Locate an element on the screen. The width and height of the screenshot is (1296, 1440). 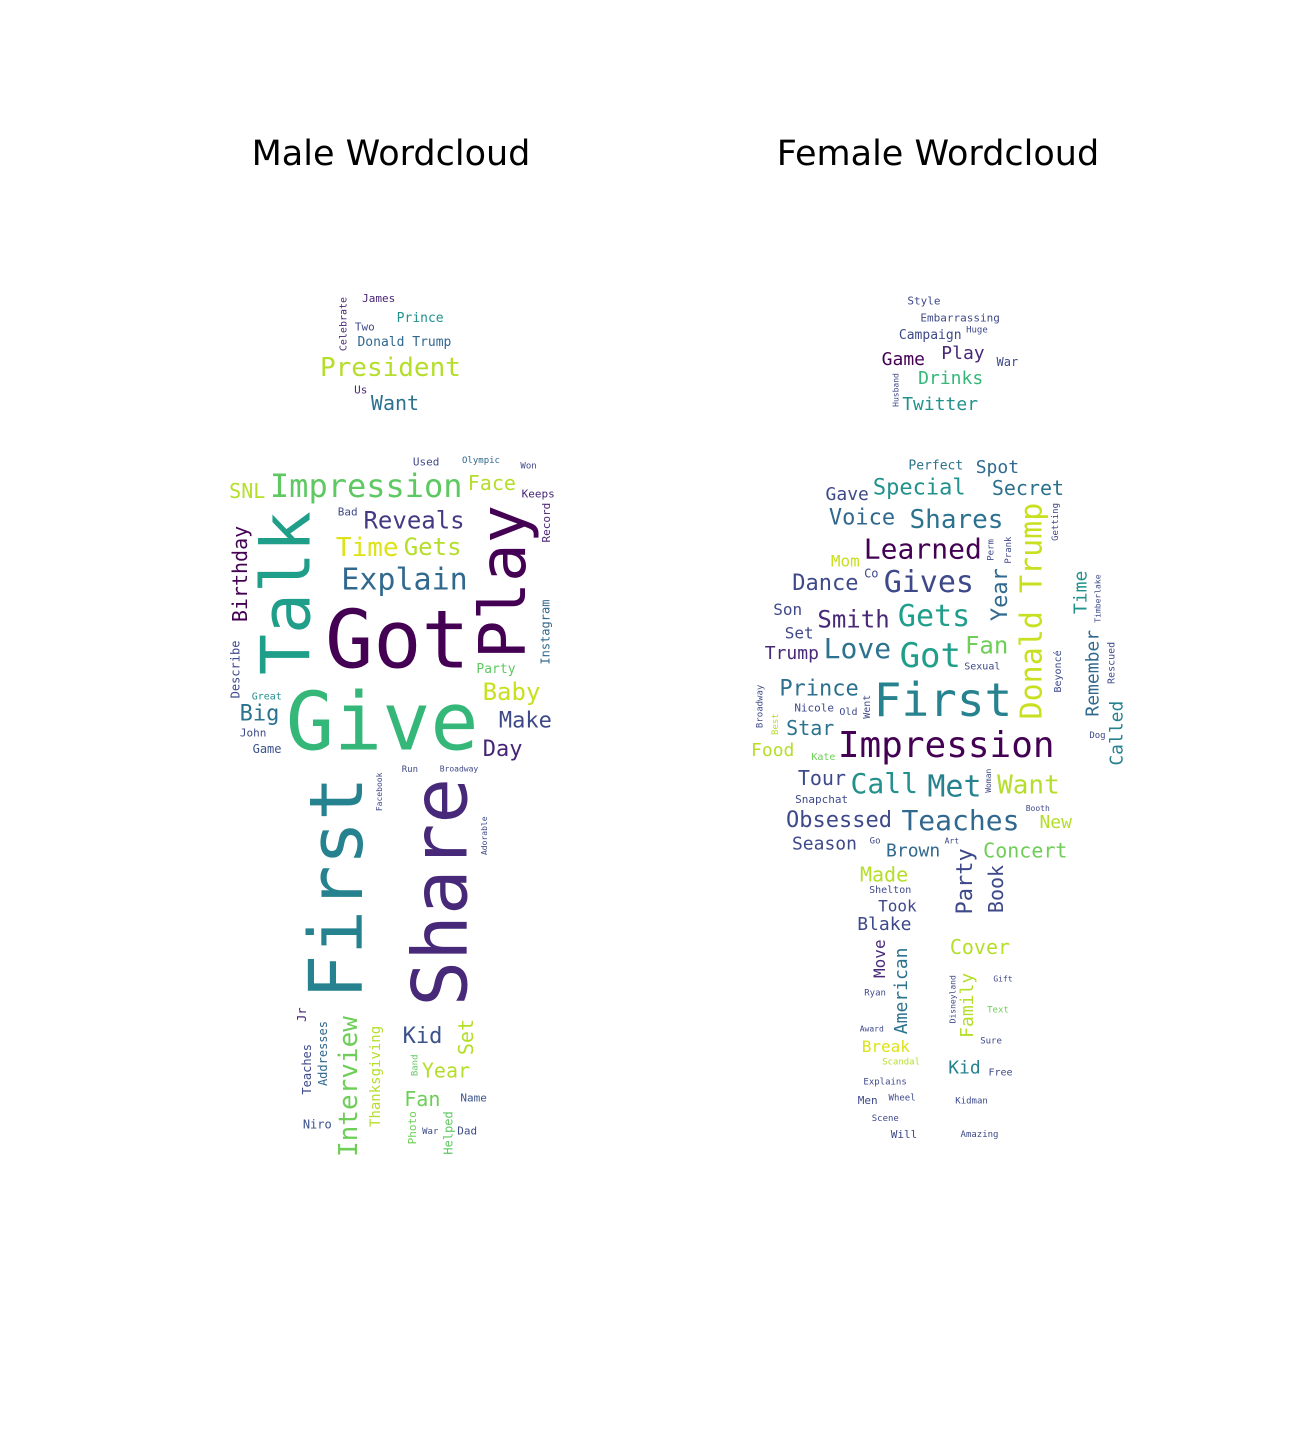
wordcloud-word: Gets is located at coordinates (934, 616).